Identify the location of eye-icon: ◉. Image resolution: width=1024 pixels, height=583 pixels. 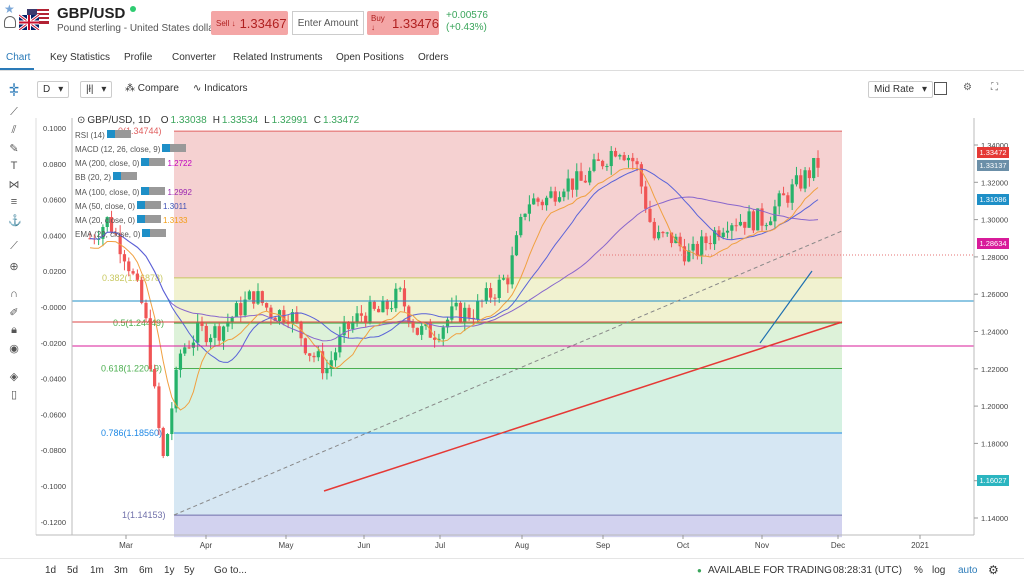
(14, 349).